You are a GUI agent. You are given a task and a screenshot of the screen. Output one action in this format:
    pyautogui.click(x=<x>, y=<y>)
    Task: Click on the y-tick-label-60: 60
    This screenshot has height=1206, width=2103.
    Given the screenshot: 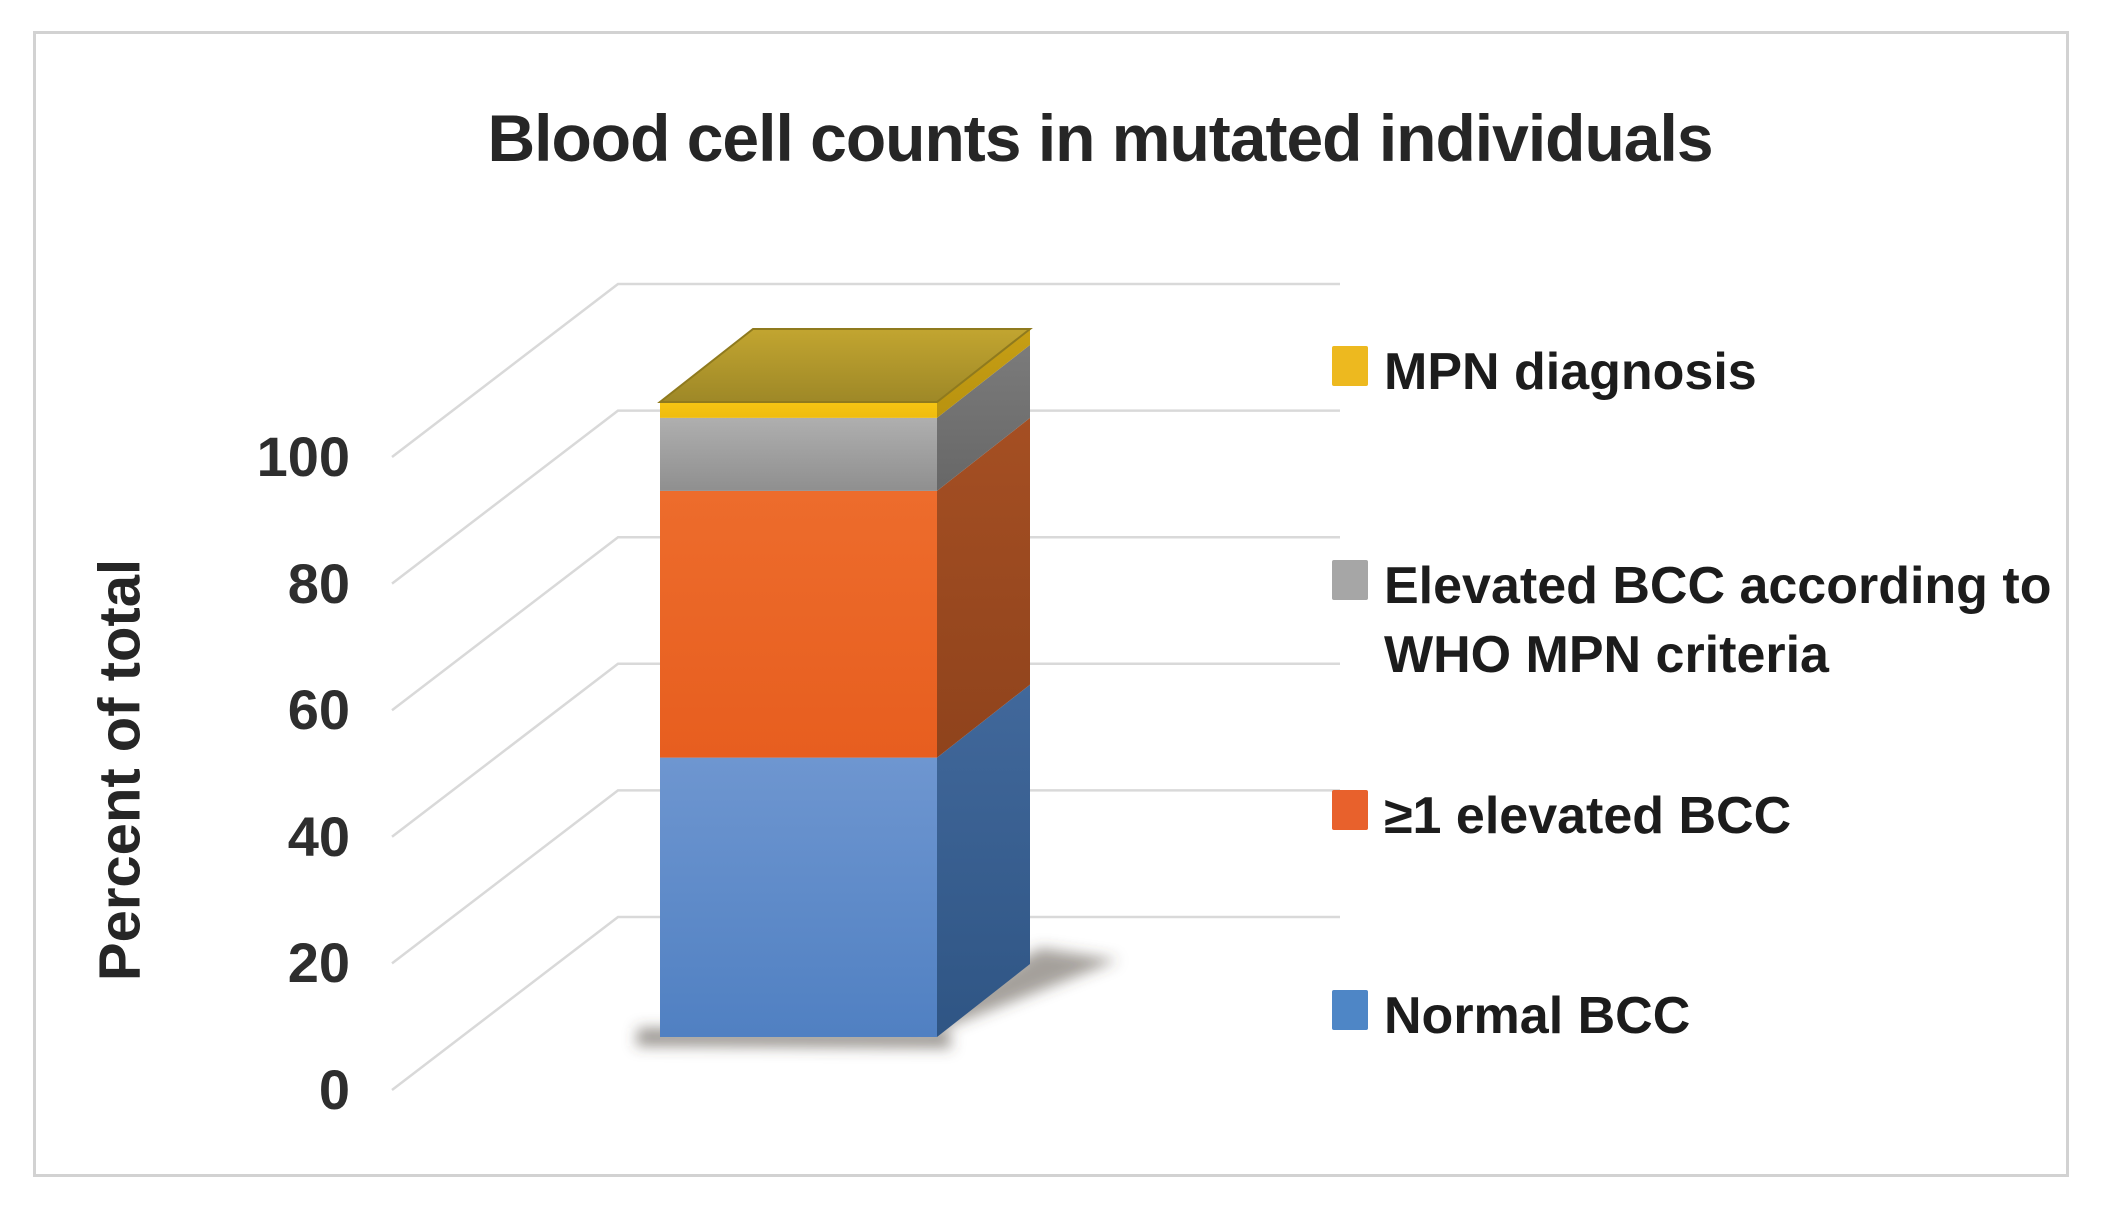 What is the action you would take?
    pyautogui.click(x=318, y=710)
    